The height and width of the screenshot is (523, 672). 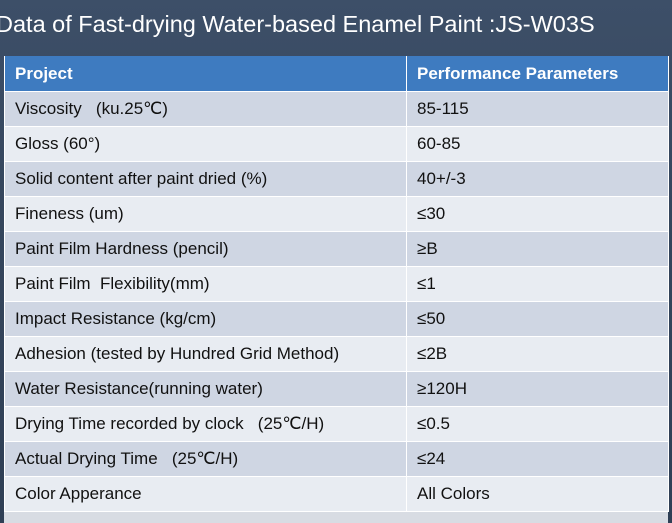 What do you see at coordinates (205, 214) in the screenshot?
I see `project-cell: Fineness (um)` at bounding box center [205, 214].